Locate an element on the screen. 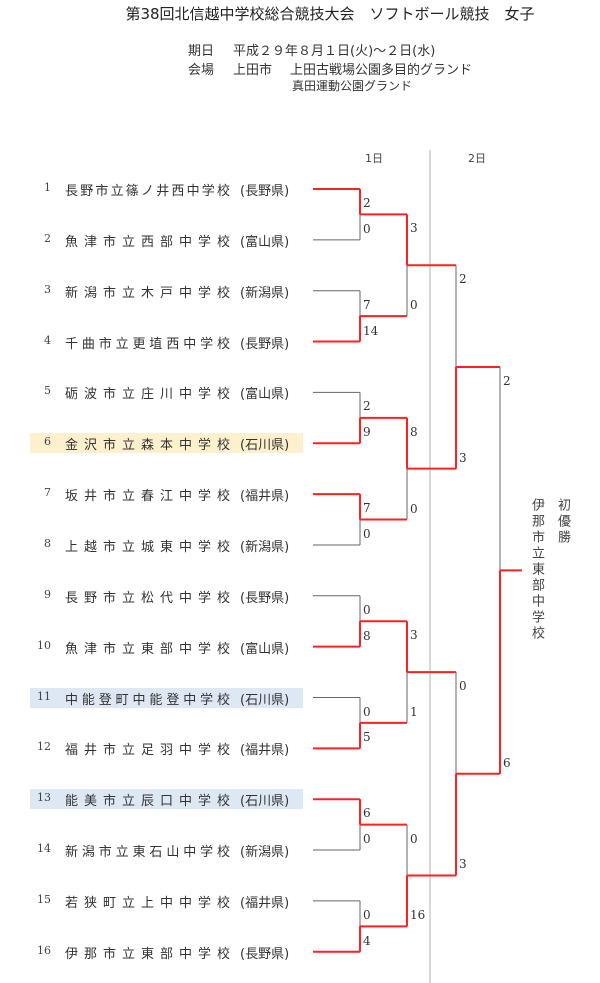  score-bottom: 8 is located at coordinates (367, 635).